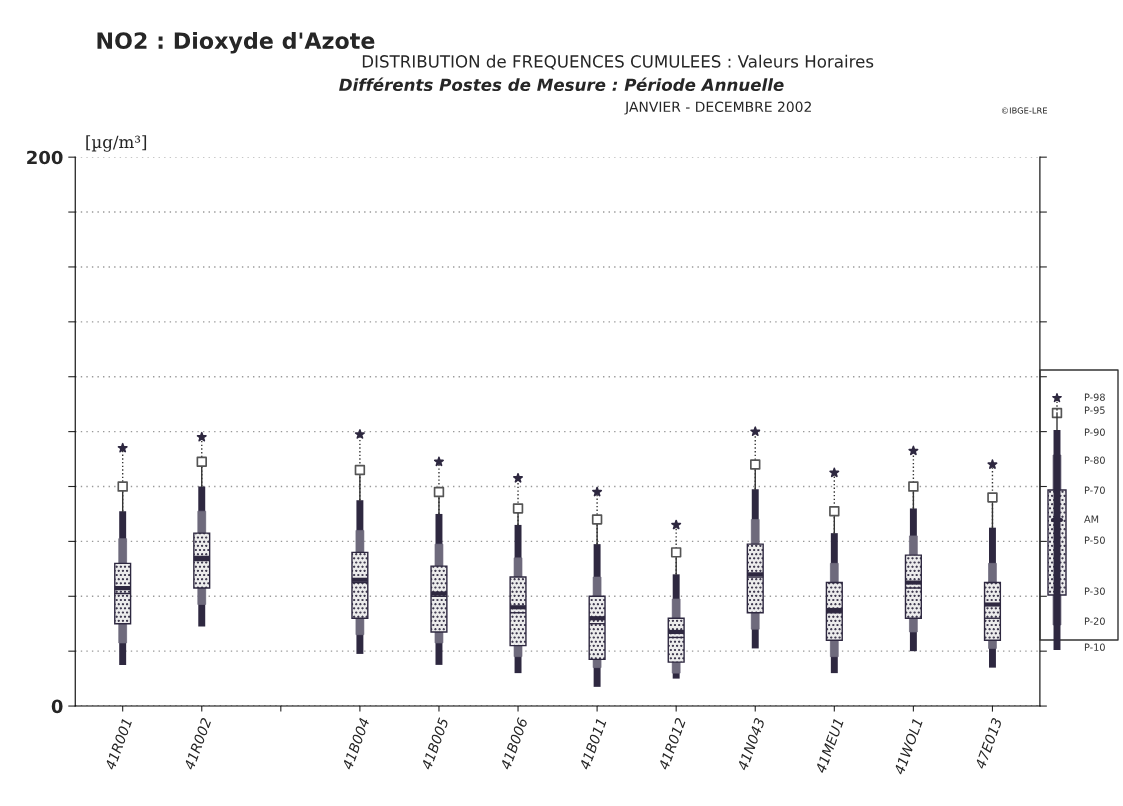  I want to click on text: P-98, so click(1094, 397).